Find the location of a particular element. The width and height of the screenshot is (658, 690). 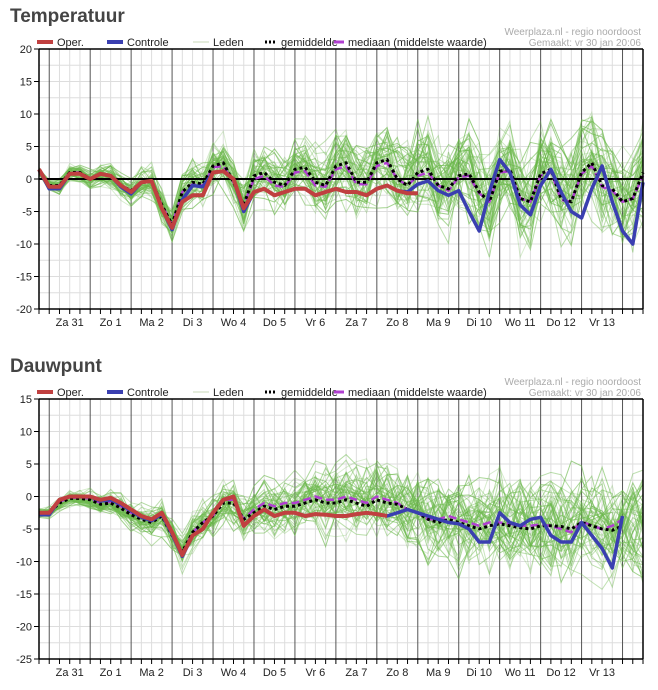

series-gemiddelde-line is located at coordinates (341, 192).